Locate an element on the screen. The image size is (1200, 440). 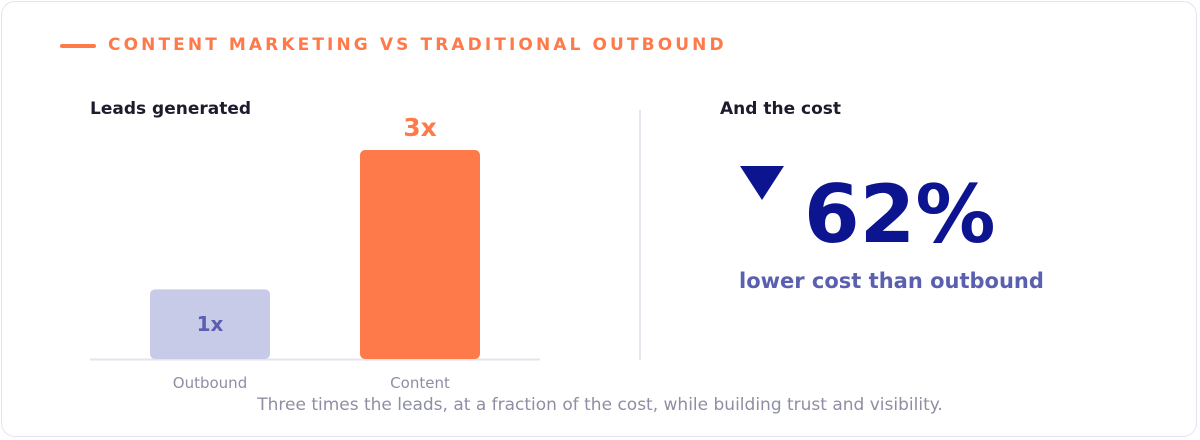
bar-outbound is located at coordinates (210, 324).